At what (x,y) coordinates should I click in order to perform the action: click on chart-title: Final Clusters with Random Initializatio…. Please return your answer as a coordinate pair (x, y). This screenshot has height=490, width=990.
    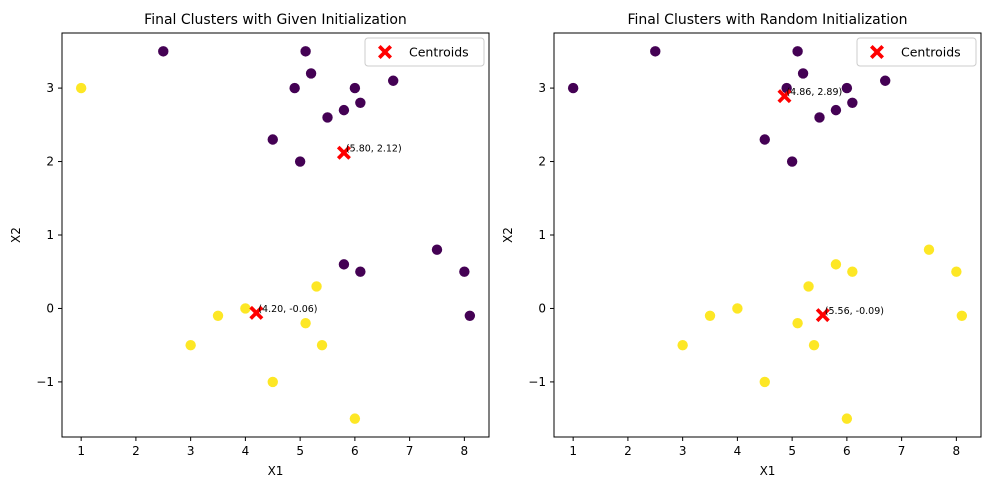
    Looking at the image, I should click on (767, 20).